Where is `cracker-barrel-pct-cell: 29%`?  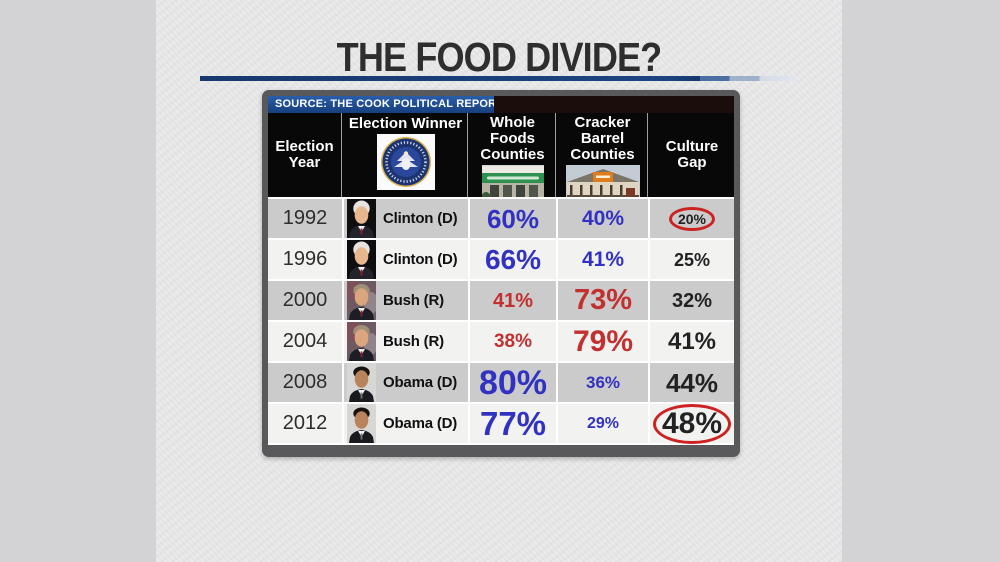
cracker-barrel-pct-cell: 29% is located at coordinates (603, 423).